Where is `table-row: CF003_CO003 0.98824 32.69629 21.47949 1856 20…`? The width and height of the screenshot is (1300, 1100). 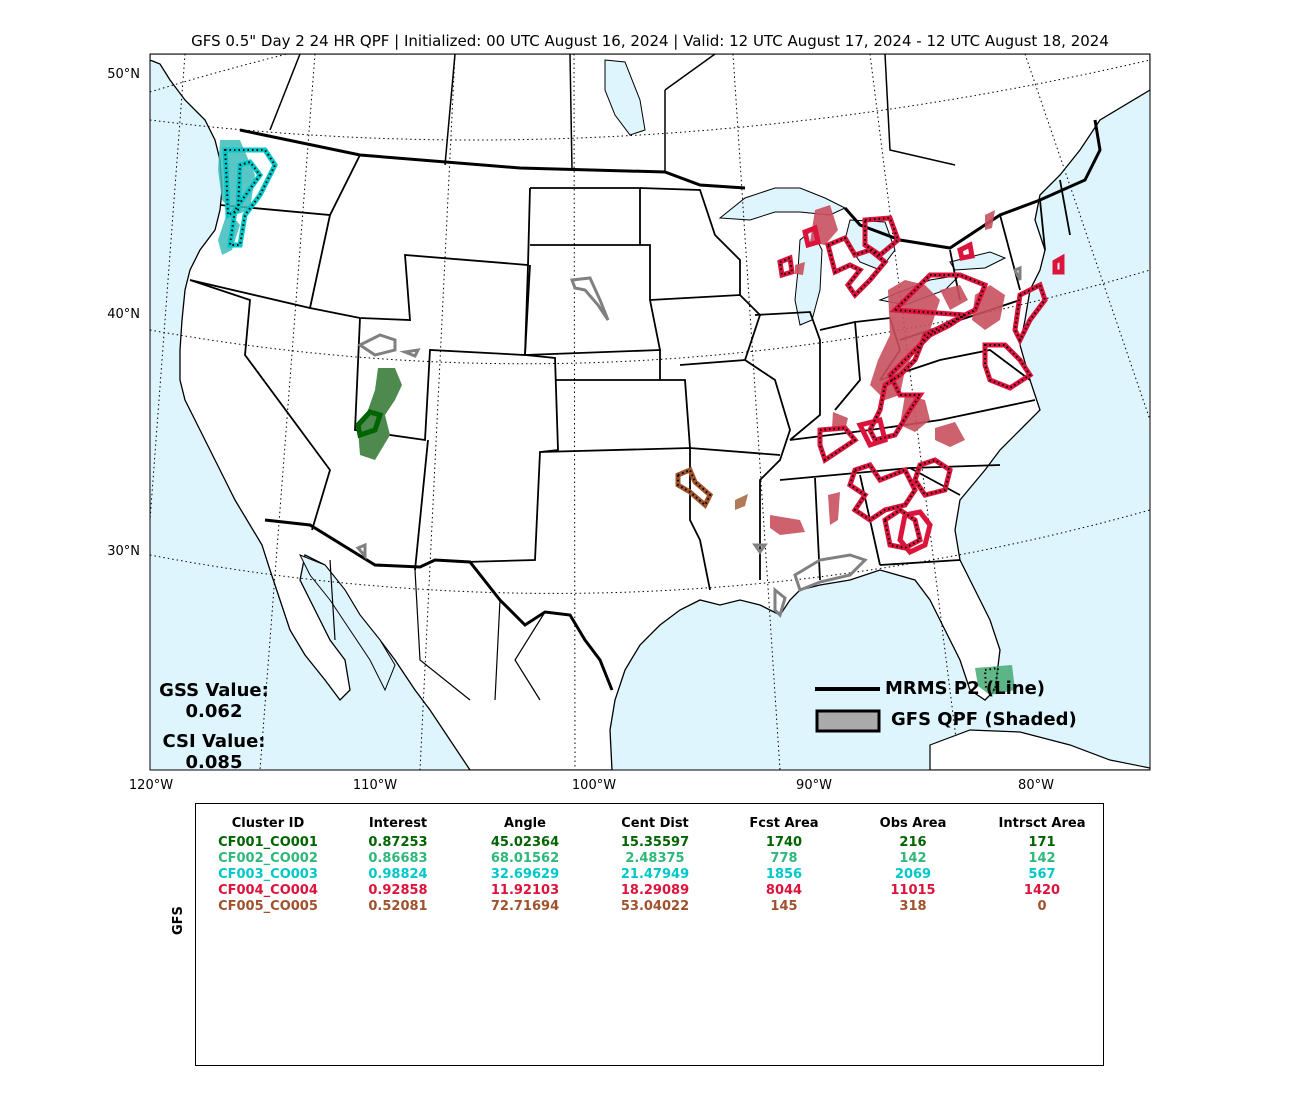 table-row: CF003_CO003 0.98824 32.69629 21.47949 1856 20… is located at coordinates (649, 875).